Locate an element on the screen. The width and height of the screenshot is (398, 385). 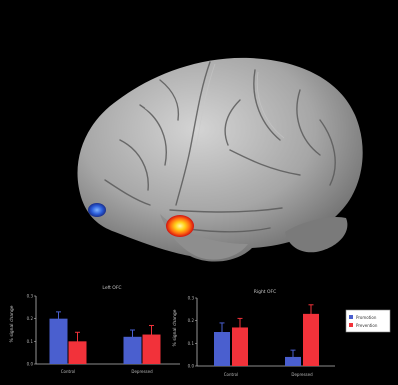
legend-label: Promotion is located at coordinates (366, 317).